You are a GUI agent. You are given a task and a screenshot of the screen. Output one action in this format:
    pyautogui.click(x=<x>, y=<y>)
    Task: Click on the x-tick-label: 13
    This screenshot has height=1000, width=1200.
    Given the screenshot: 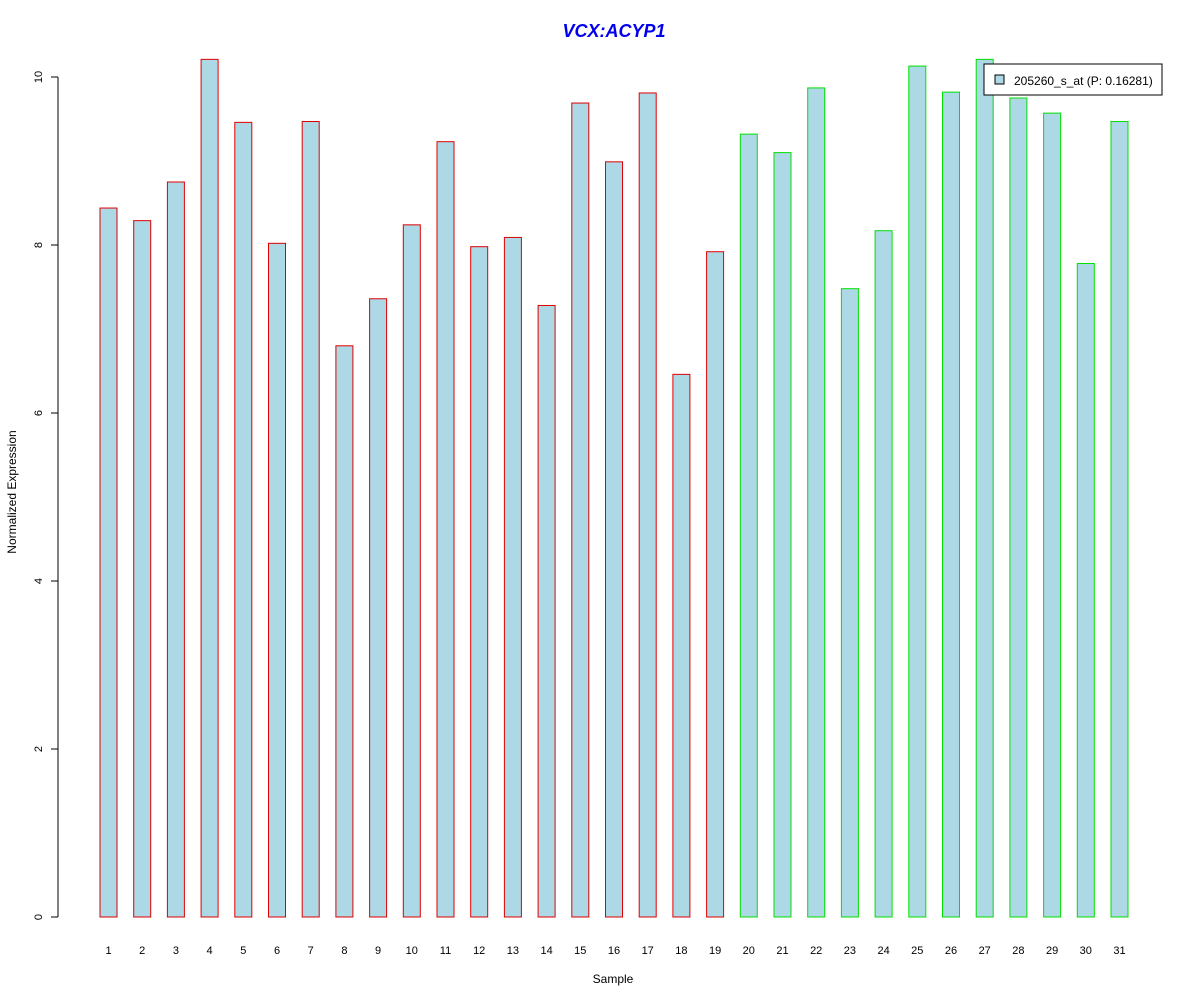 What is the action you would take?
    pyautogui.click(x=513, y=951)
    